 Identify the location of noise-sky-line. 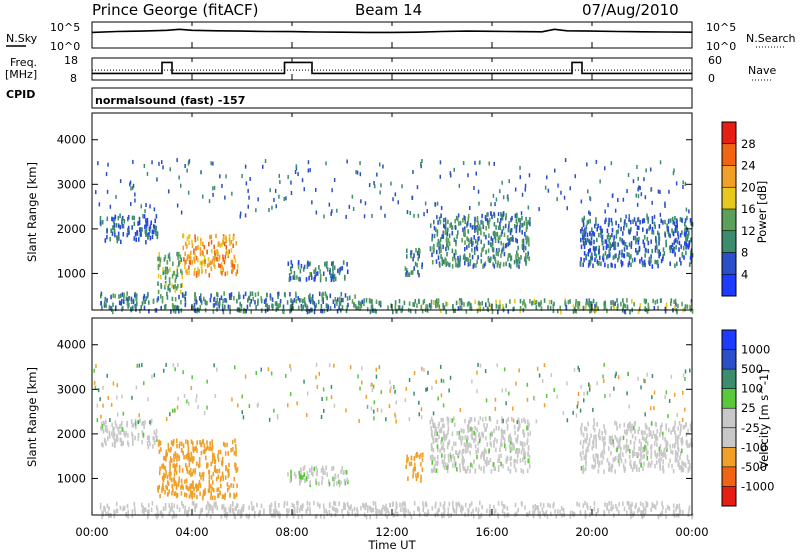
(392, 31).